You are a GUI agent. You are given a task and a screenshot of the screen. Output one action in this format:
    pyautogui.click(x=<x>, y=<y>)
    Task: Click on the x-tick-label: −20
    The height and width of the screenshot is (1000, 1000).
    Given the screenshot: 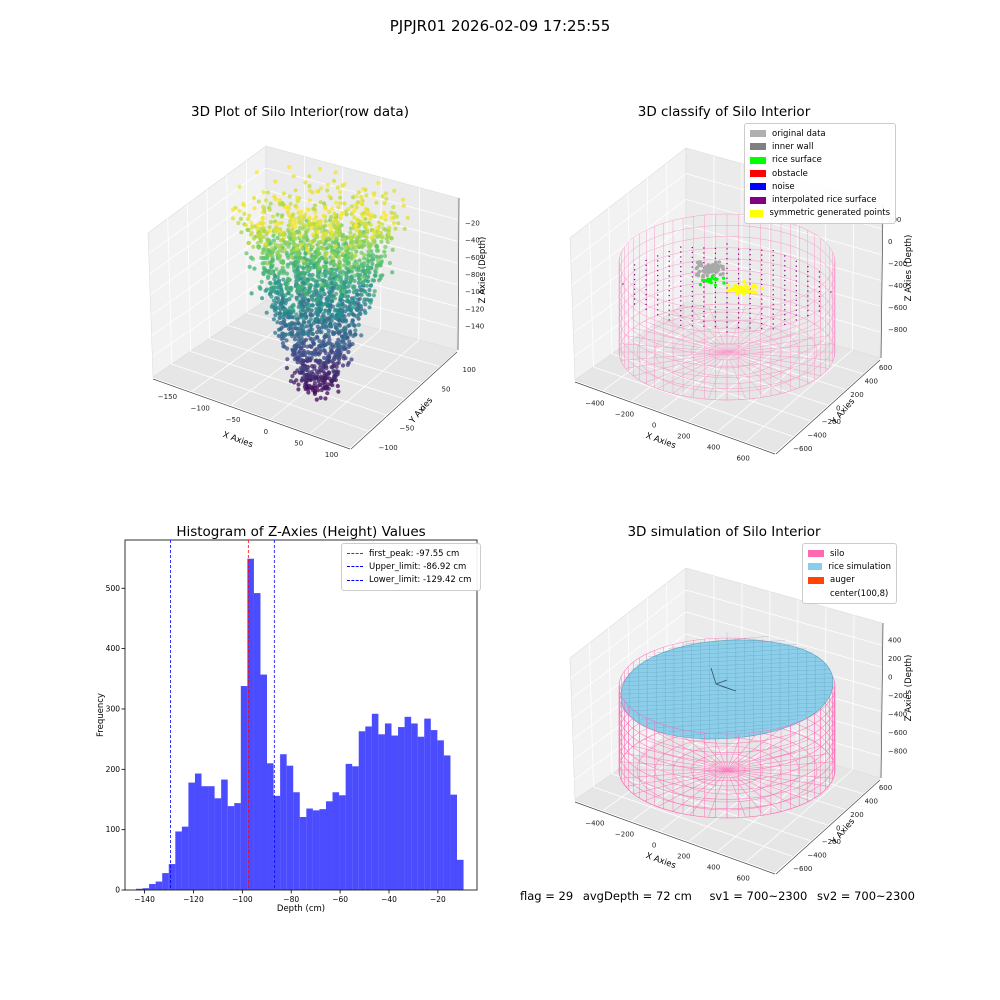 What is the action you would take?
    pyautogui.click(x=438, y=899)
    